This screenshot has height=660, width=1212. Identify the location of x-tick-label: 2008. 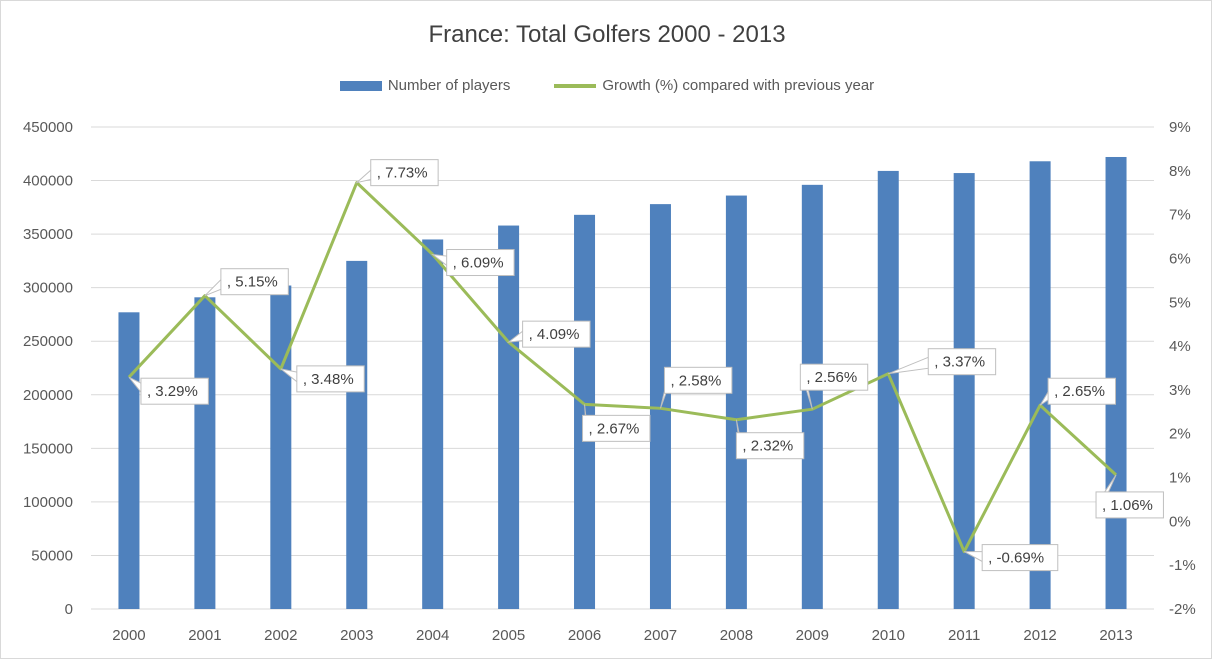
(736, 635).